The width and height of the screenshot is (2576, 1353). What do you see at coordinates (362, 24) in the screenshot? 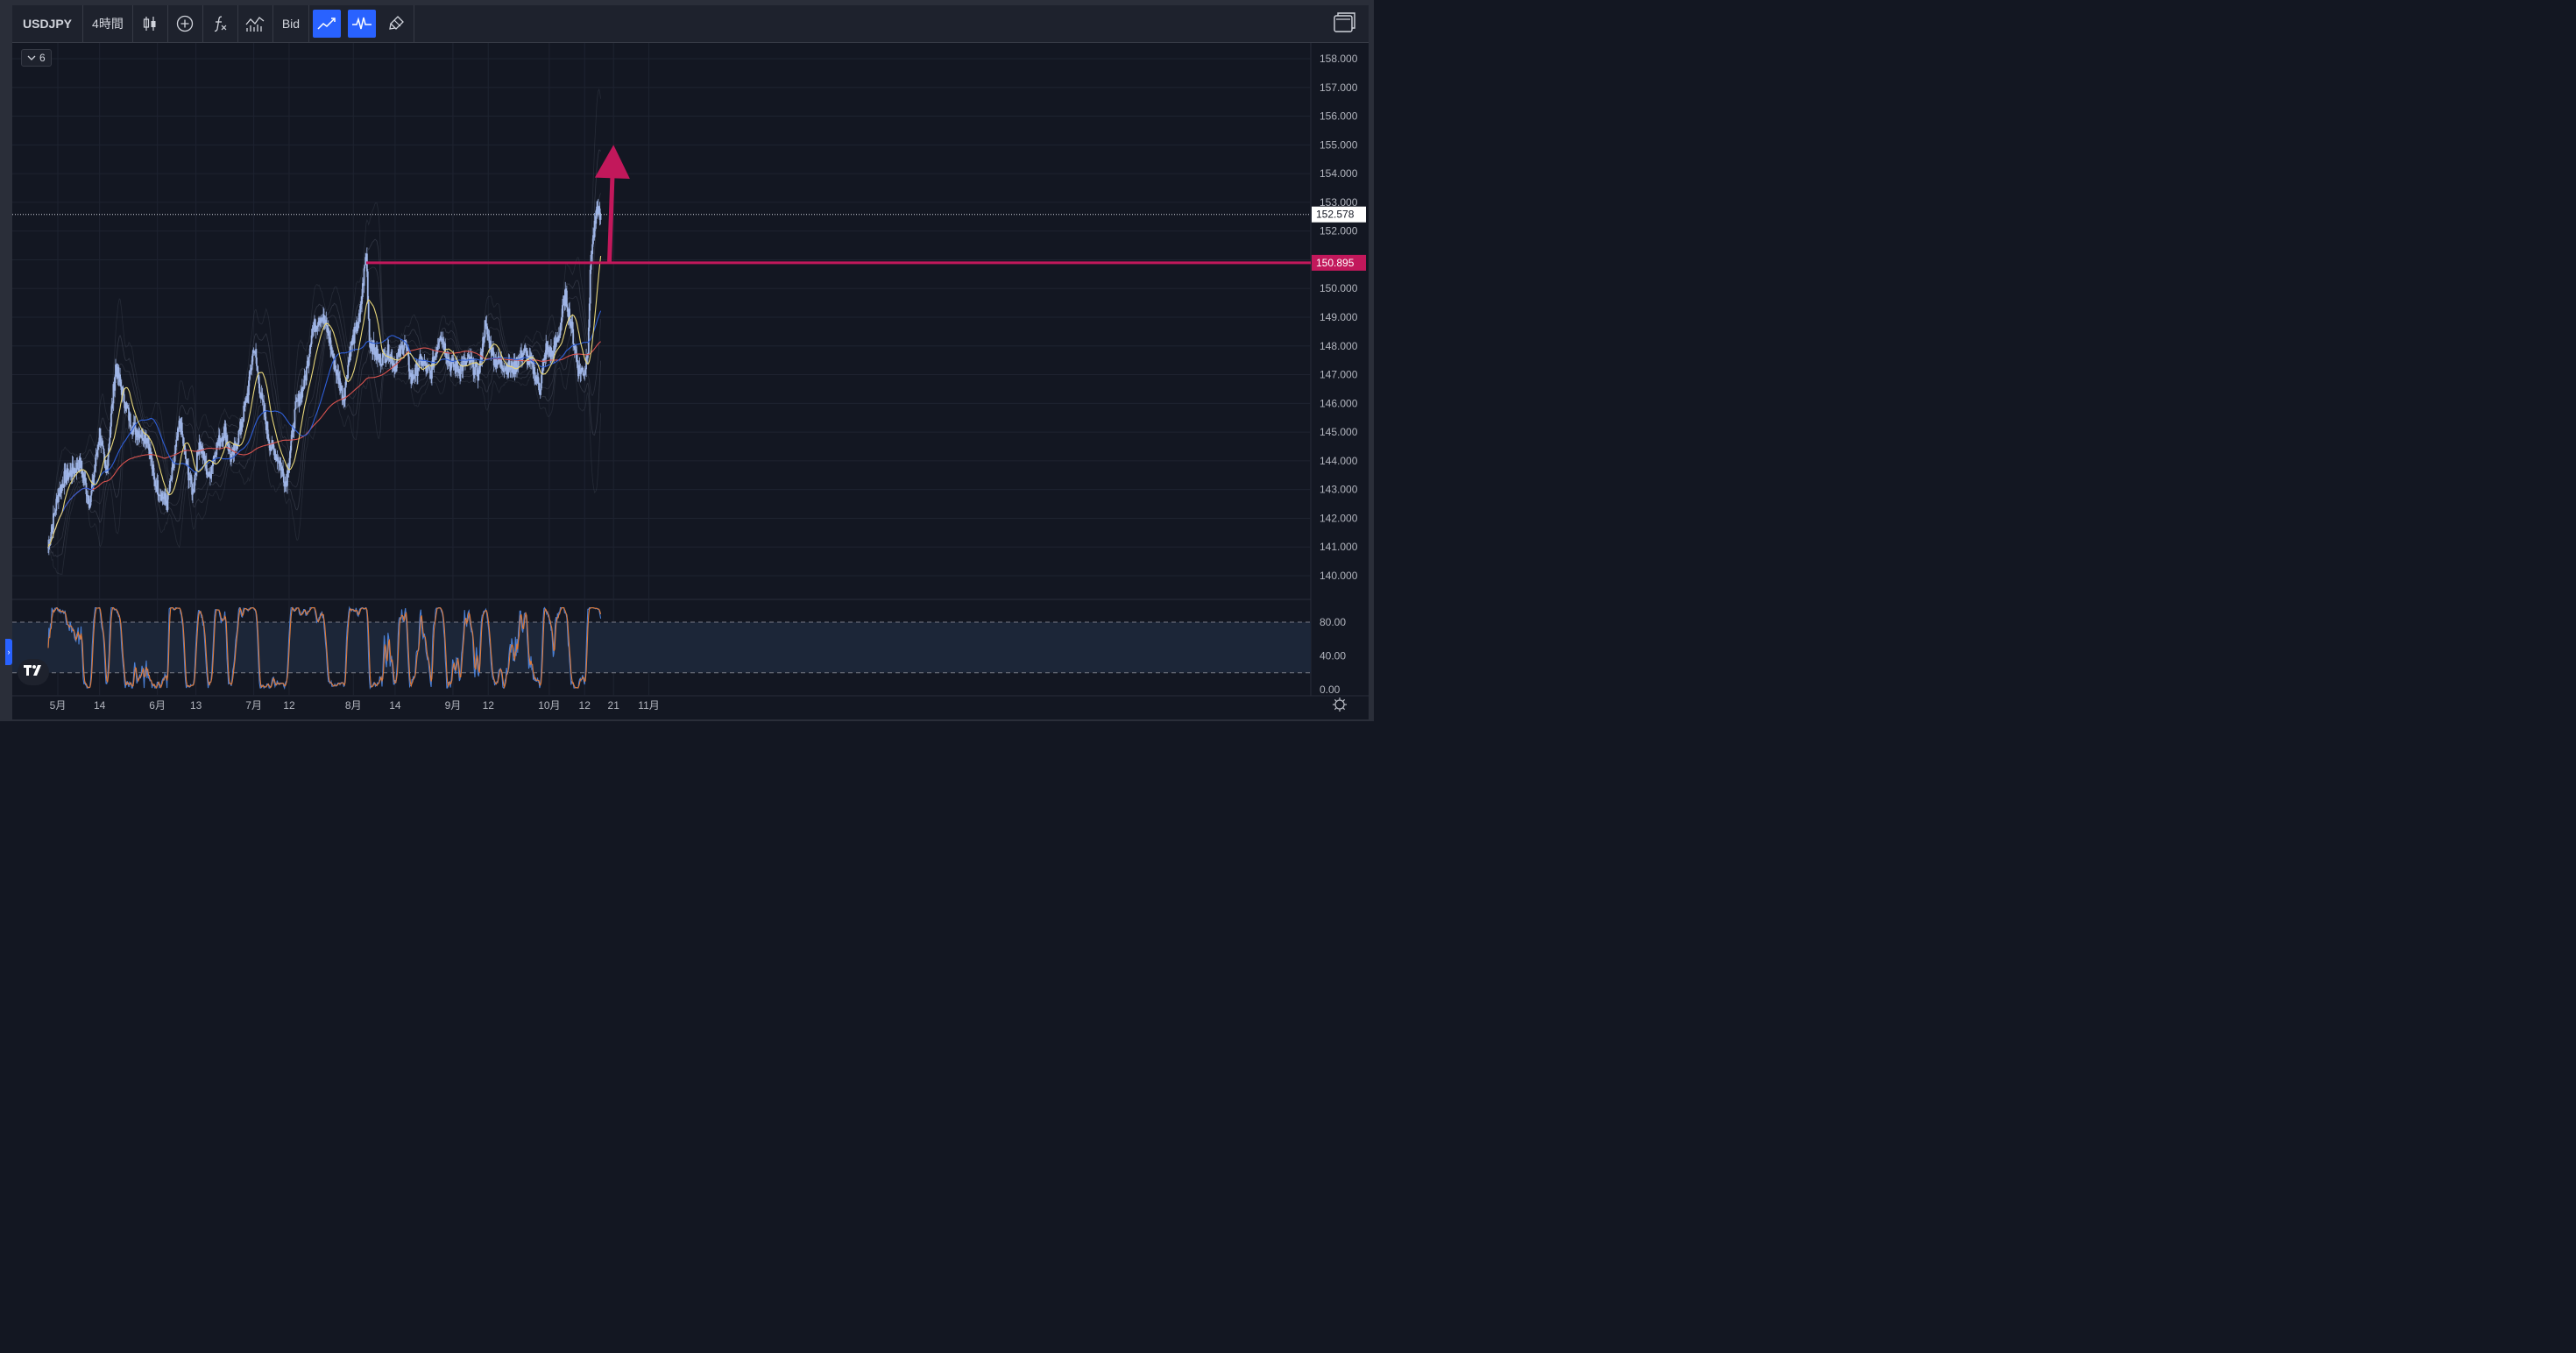
I see `oscillator-button` at bounding box center [362, 24].